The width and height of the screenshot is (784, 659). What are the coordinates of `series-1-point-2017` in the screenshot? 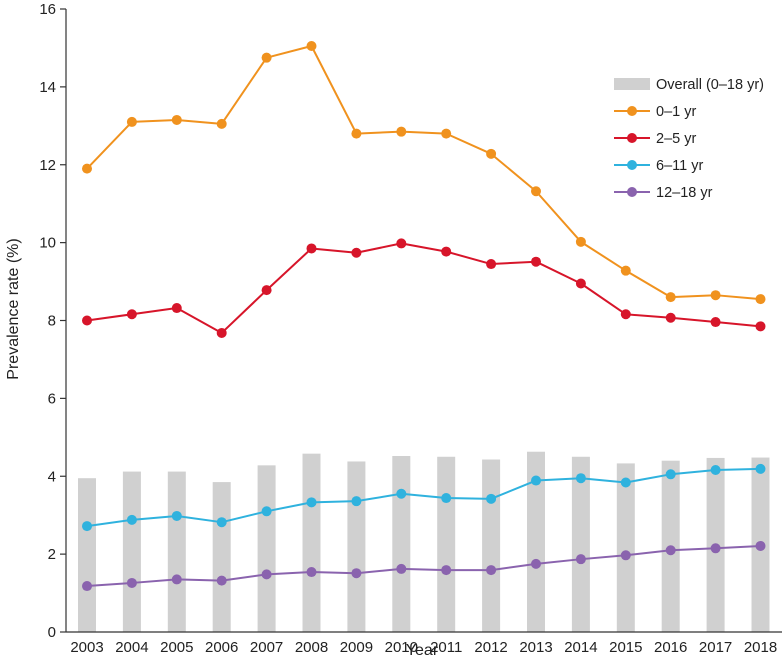 It's located at (715, 322).